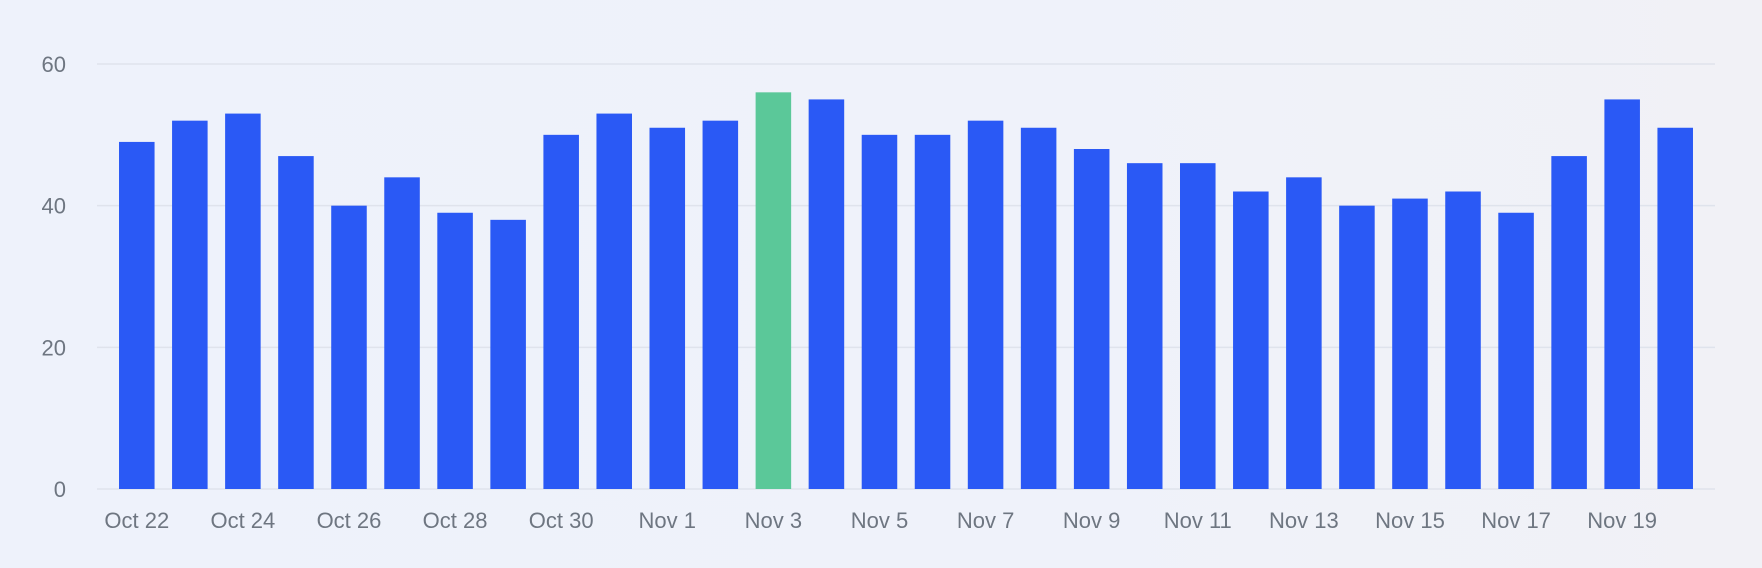 Image resolution: width=1762 pixels, height=568 pixels. I want to click on bar: Nov 12: 42, so click(1251, 340).